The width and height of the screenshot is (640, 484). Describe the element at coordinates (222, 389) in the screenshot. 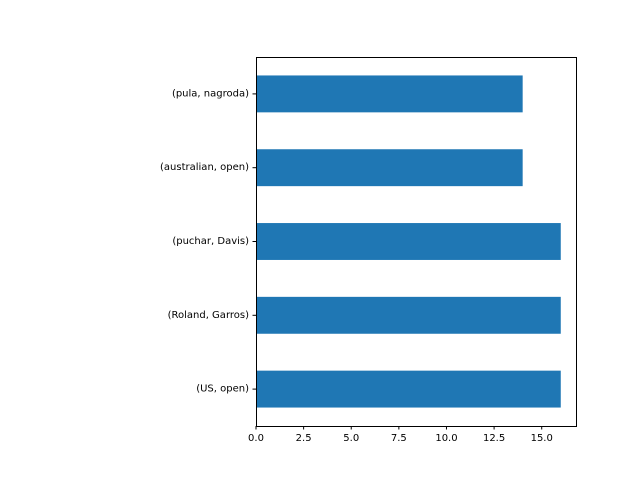

I see `y-tick-label: (US, open)` at that location.